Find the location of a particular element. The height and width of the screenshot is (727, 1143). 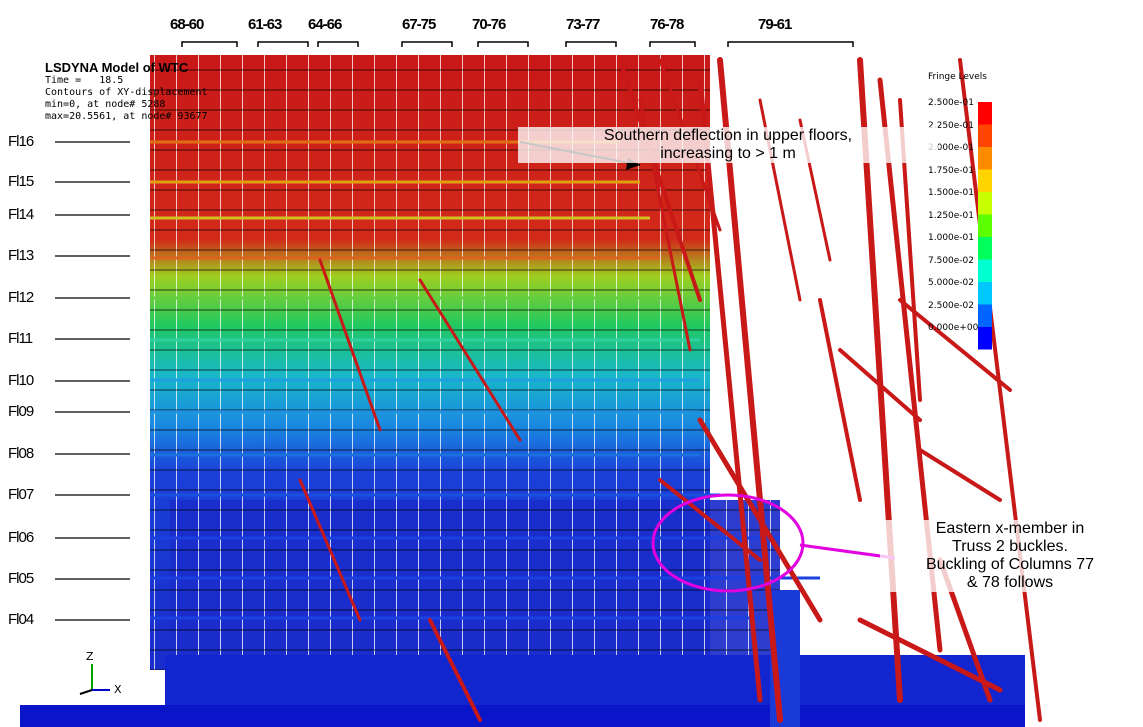

floor-label: Fl08 is located at coordinates (21, 453).